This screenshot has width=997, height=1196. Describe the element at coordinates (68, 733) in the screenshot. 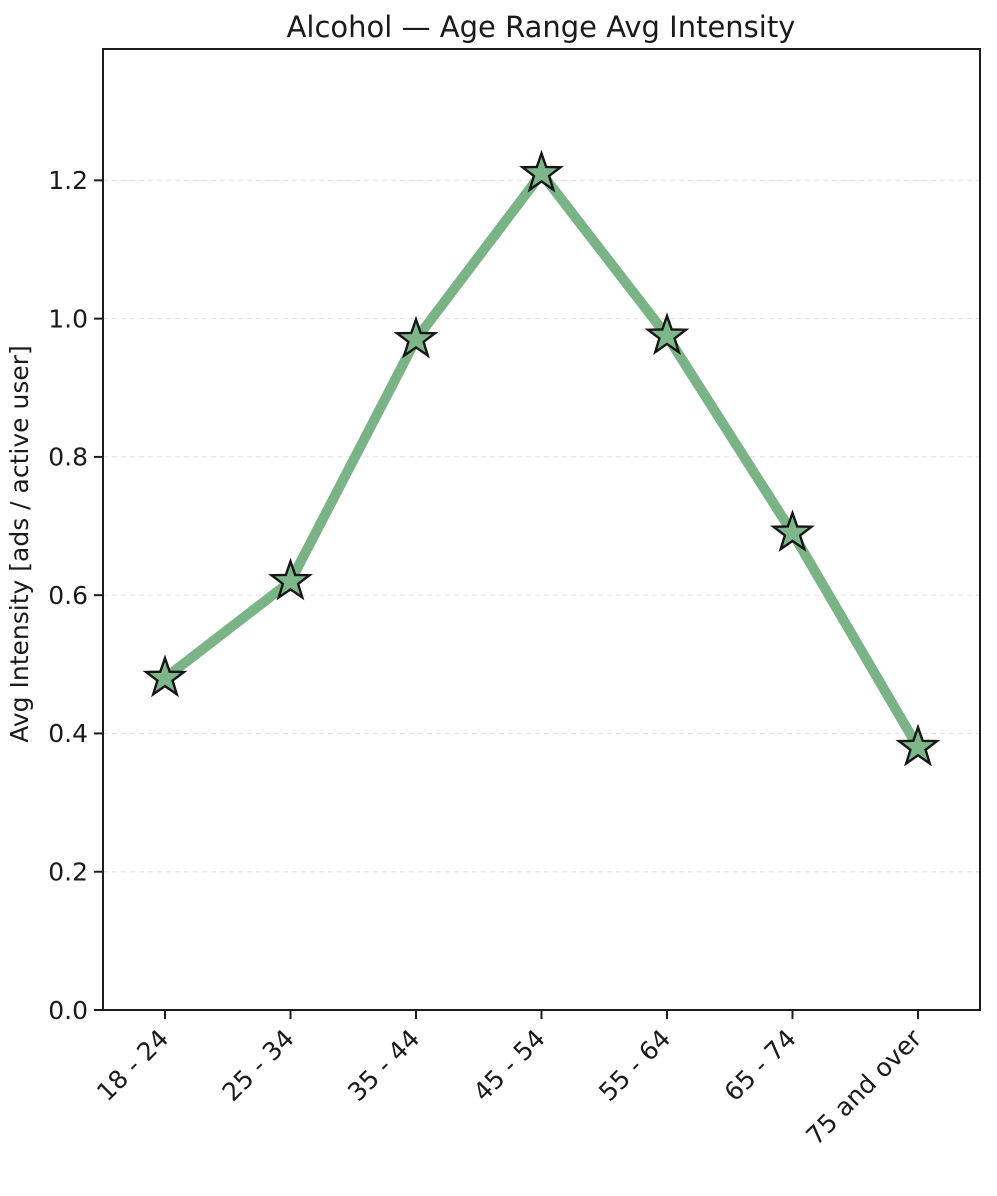

I see `y-tick-label: 0.4` at that location.